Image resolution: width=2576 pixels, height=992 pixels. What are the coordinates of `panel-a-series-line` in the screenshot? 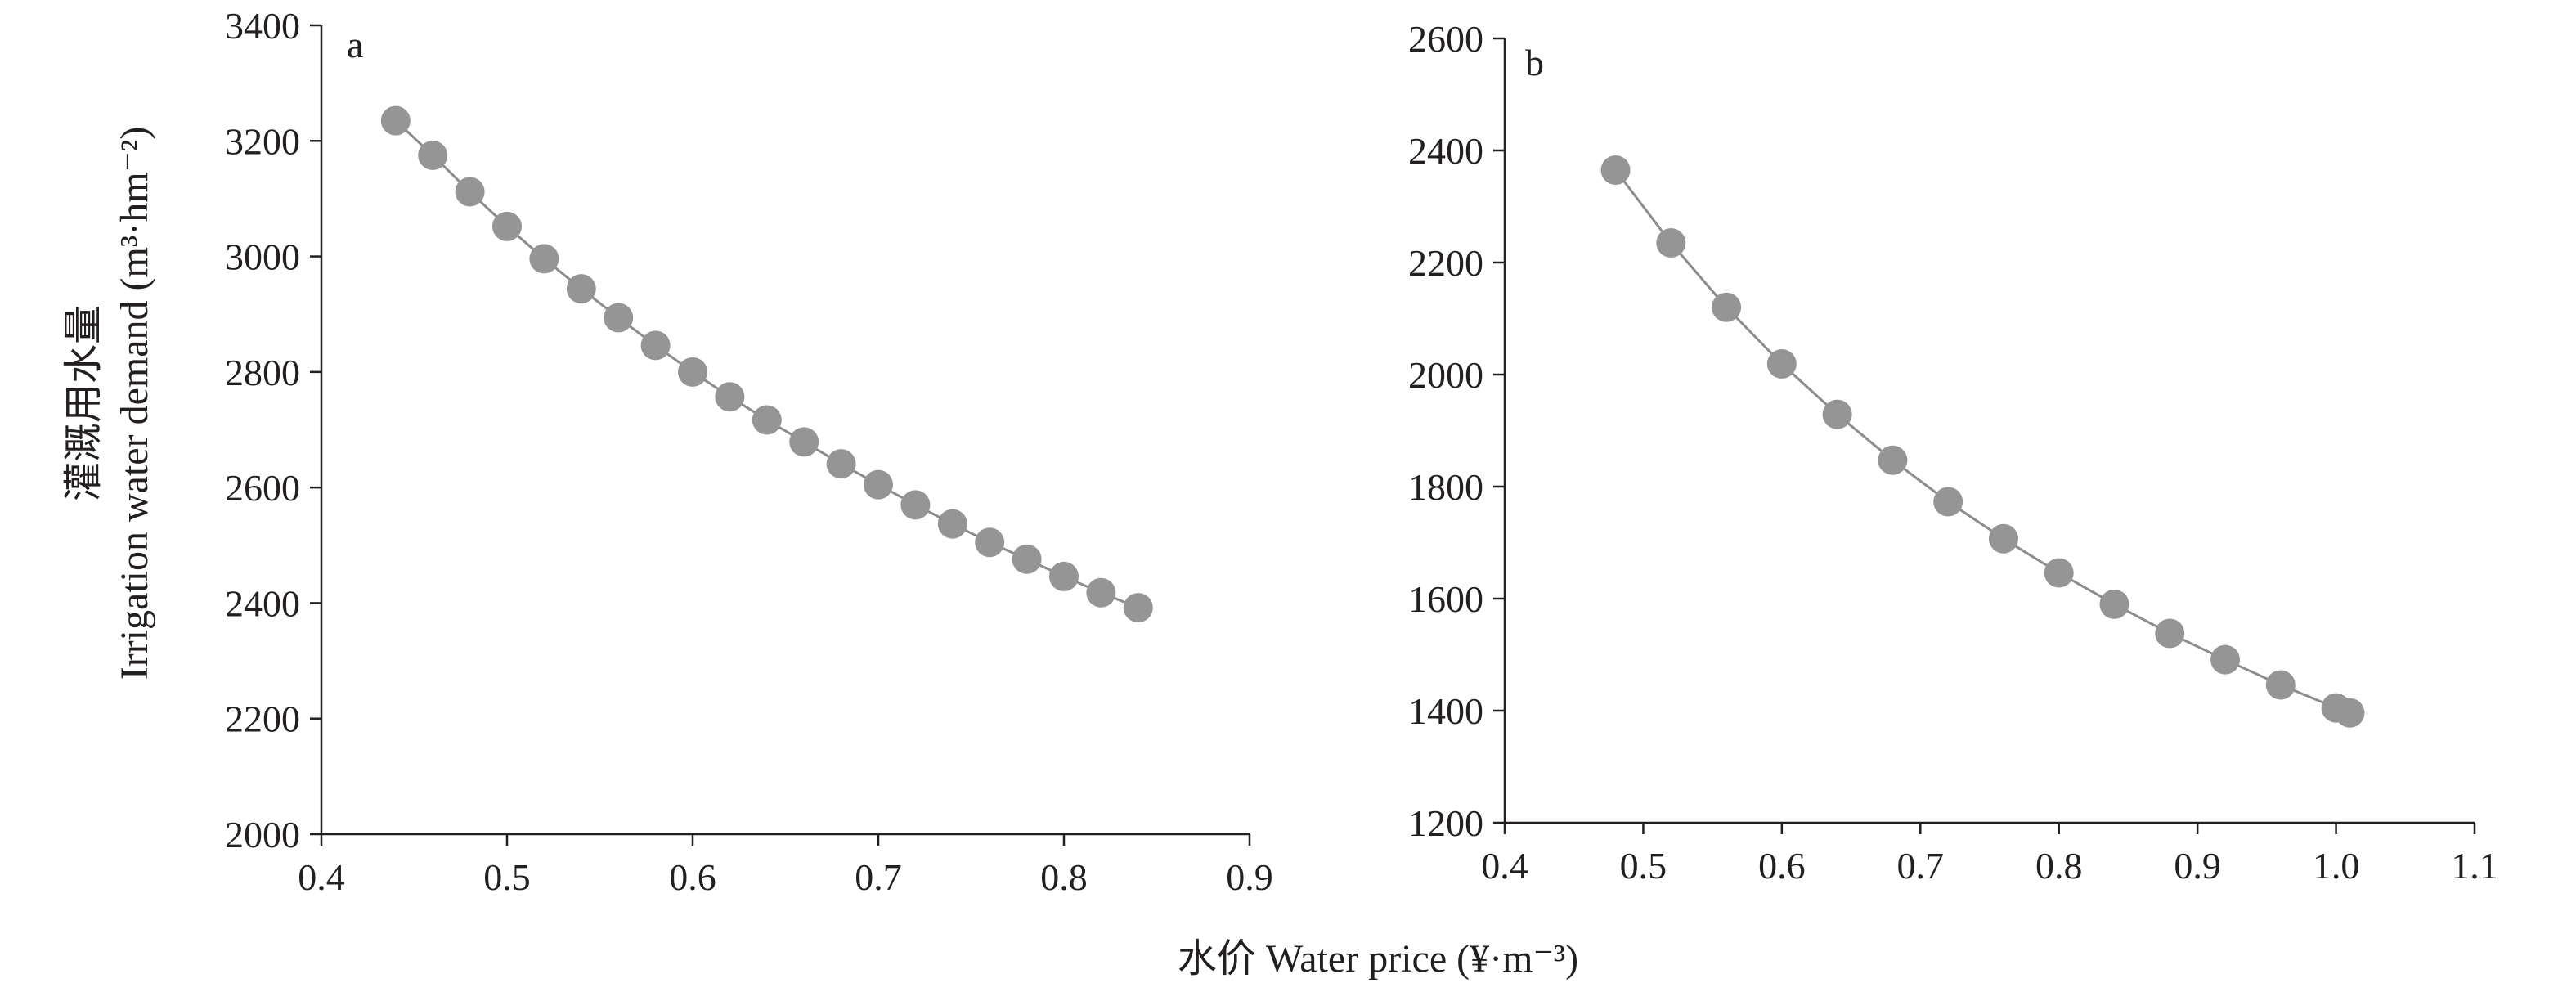 It's located at (766, 364).